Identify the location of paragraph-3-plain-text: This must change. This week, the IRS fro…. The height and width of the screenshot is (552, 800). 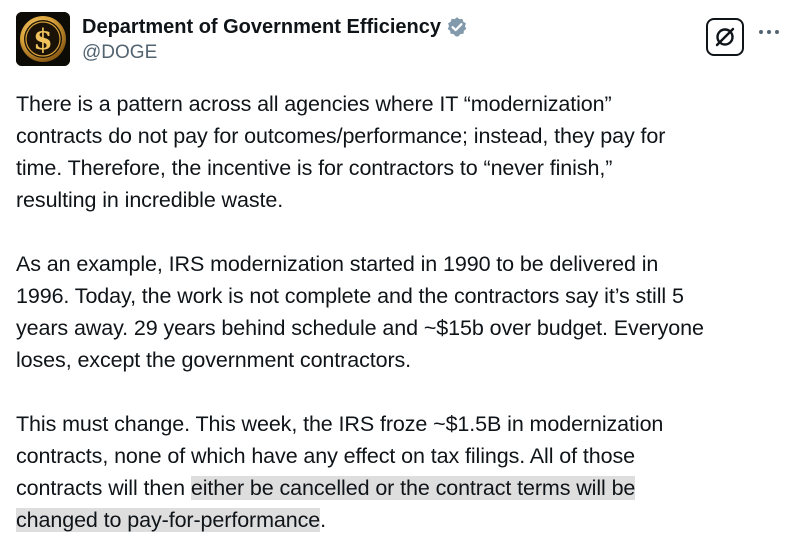
(340, 456).